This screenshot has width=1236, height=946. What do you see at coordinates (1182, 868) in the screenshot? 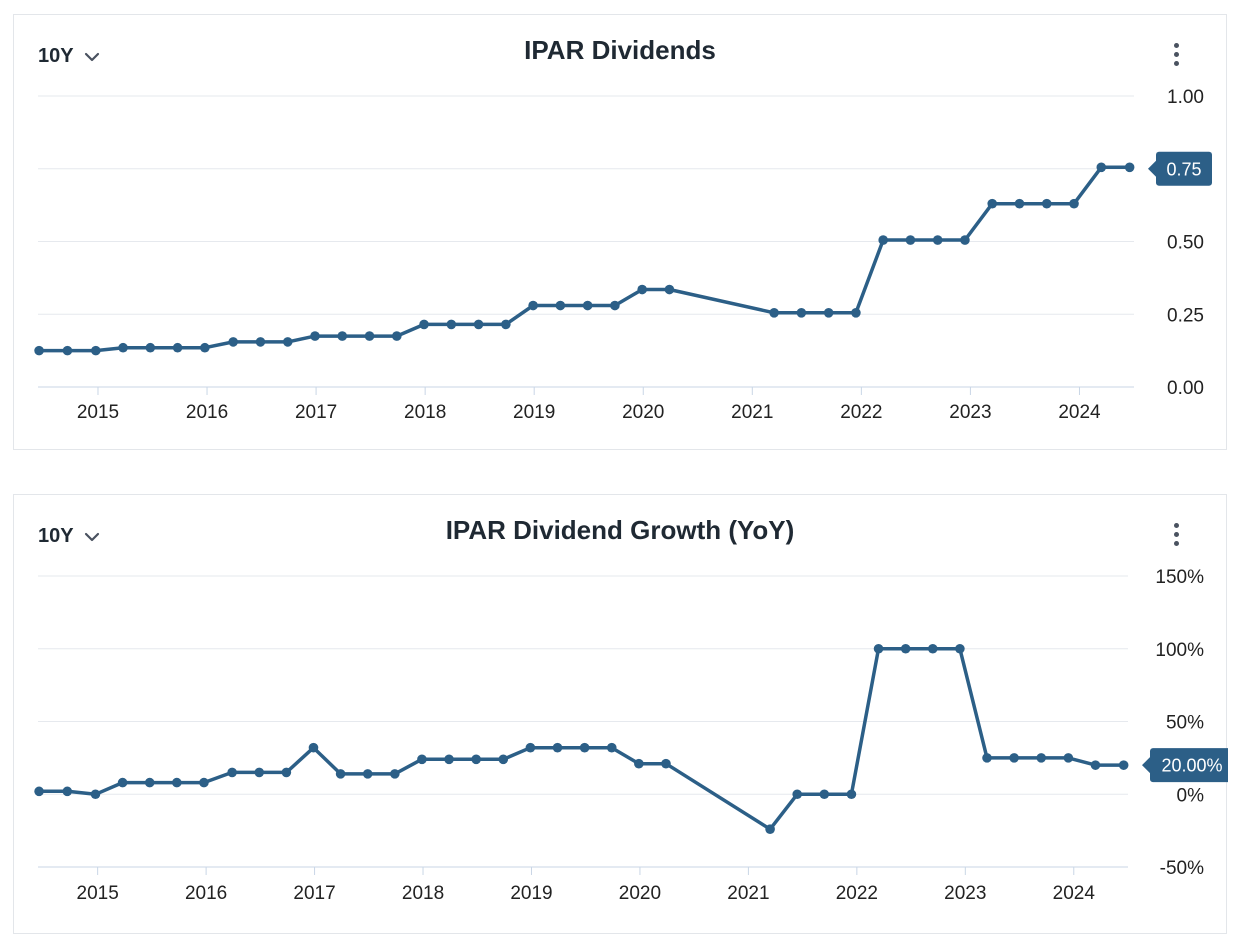
I see `y-tick-label: -50%` at bounding box center [1182, 868].